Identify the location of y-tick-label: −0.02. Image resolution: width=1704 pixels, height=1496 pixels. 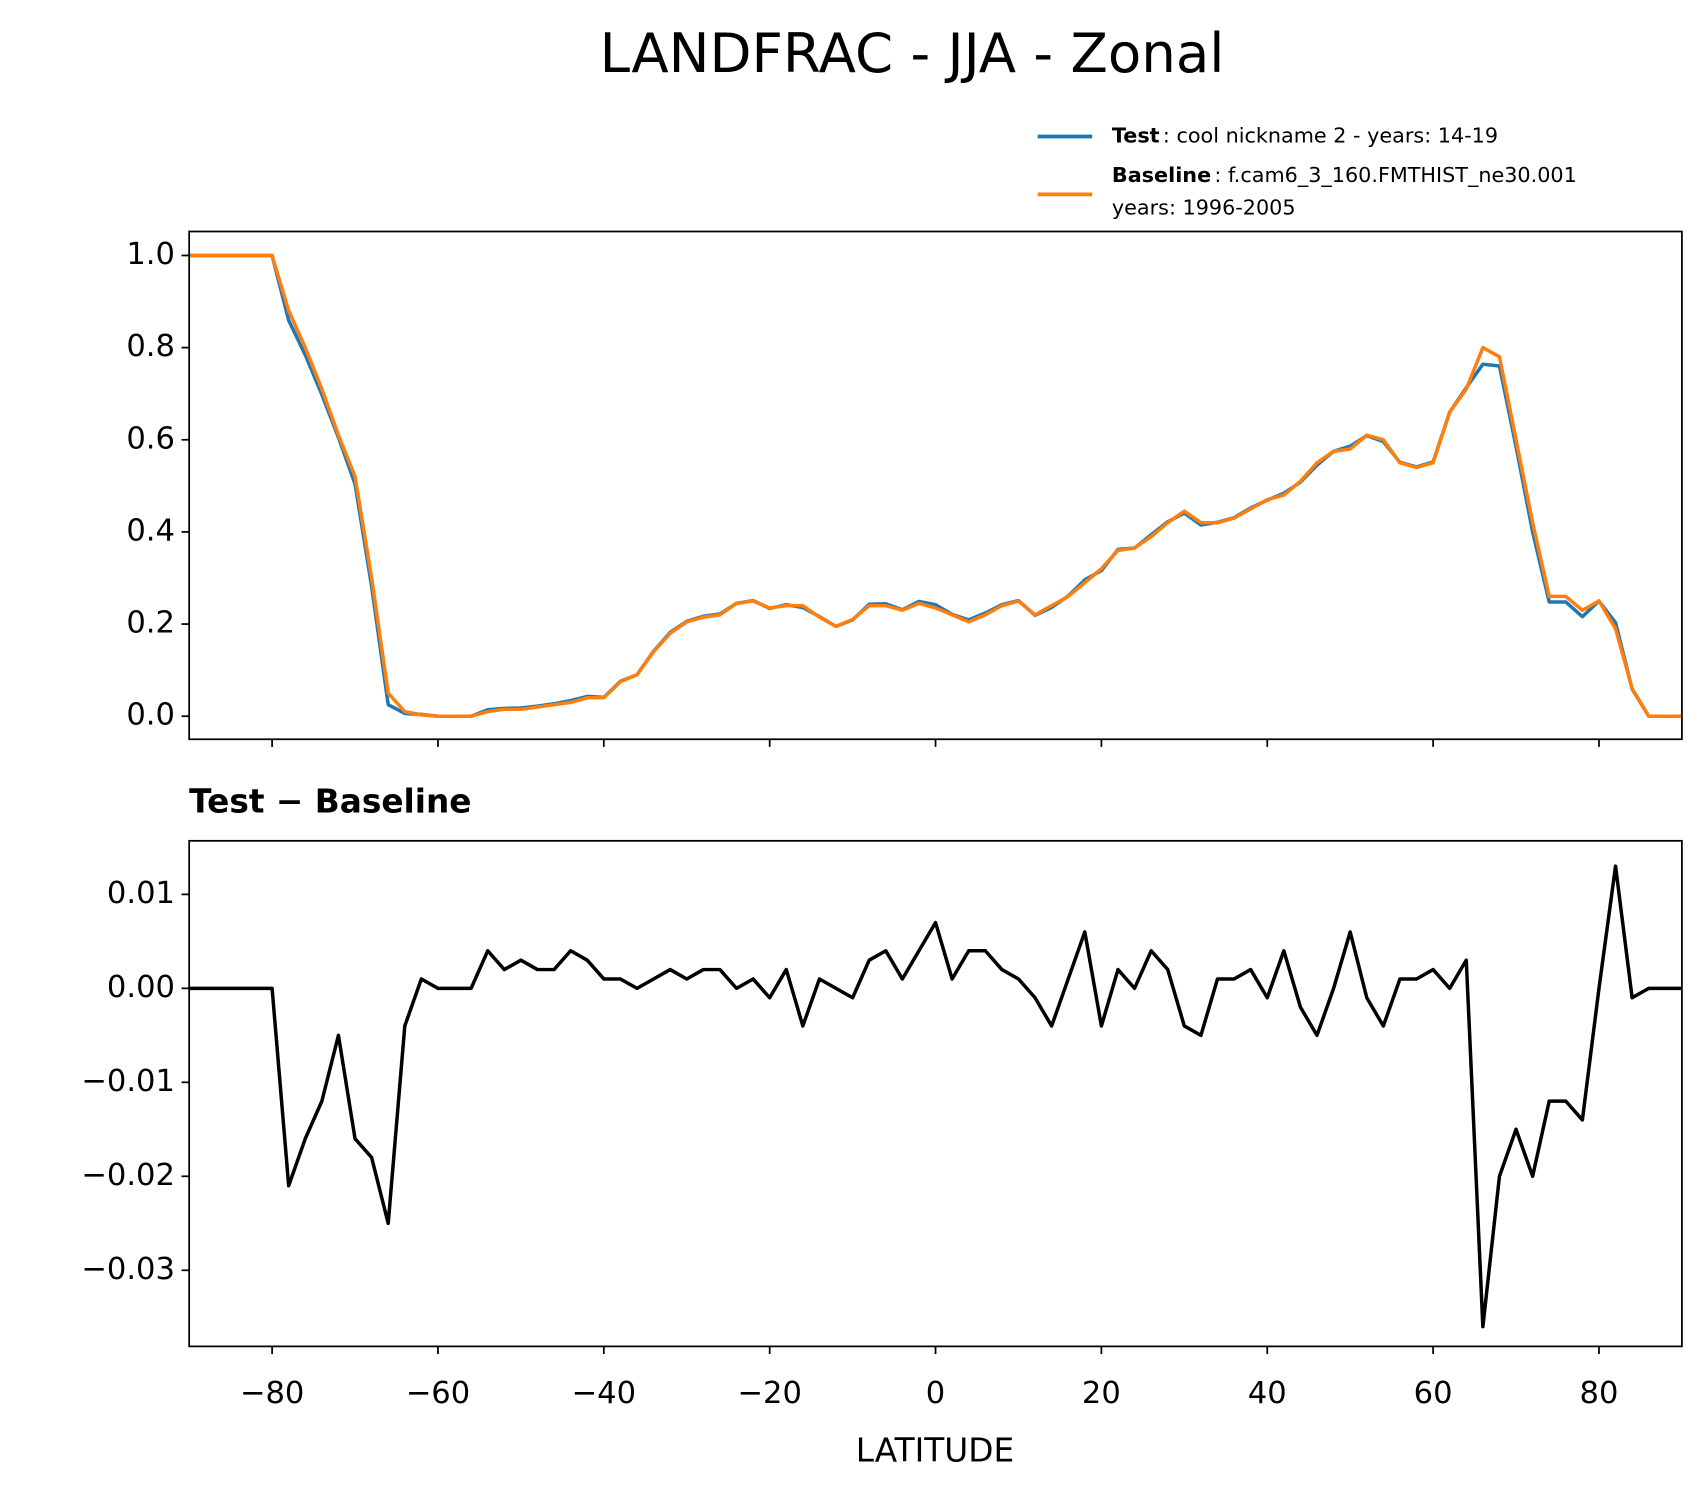
(128, 1175).